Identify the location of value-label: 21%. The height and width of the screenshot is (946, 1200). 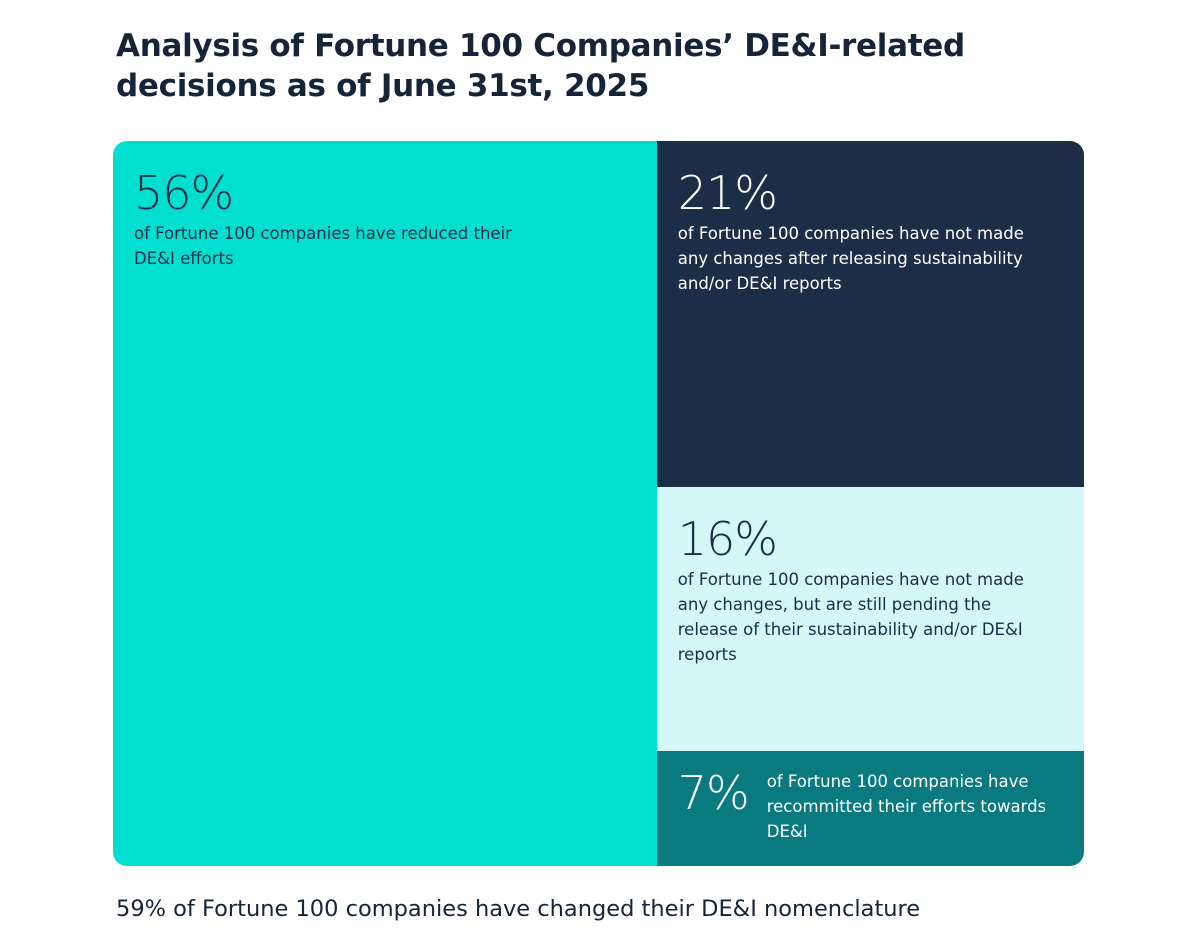
(727, 193).